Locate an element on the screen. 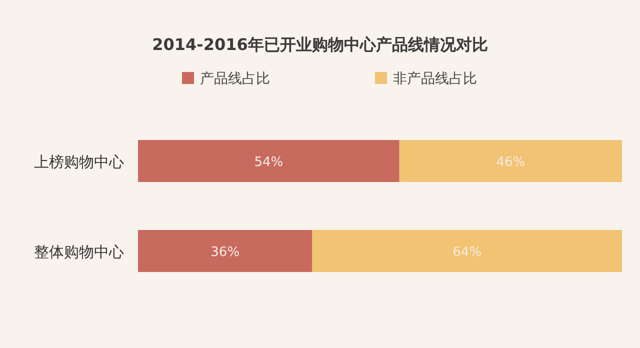 This screenshot has height=348, width=640. legend-label: 产品线占比 is located at coordinates (235, 79).